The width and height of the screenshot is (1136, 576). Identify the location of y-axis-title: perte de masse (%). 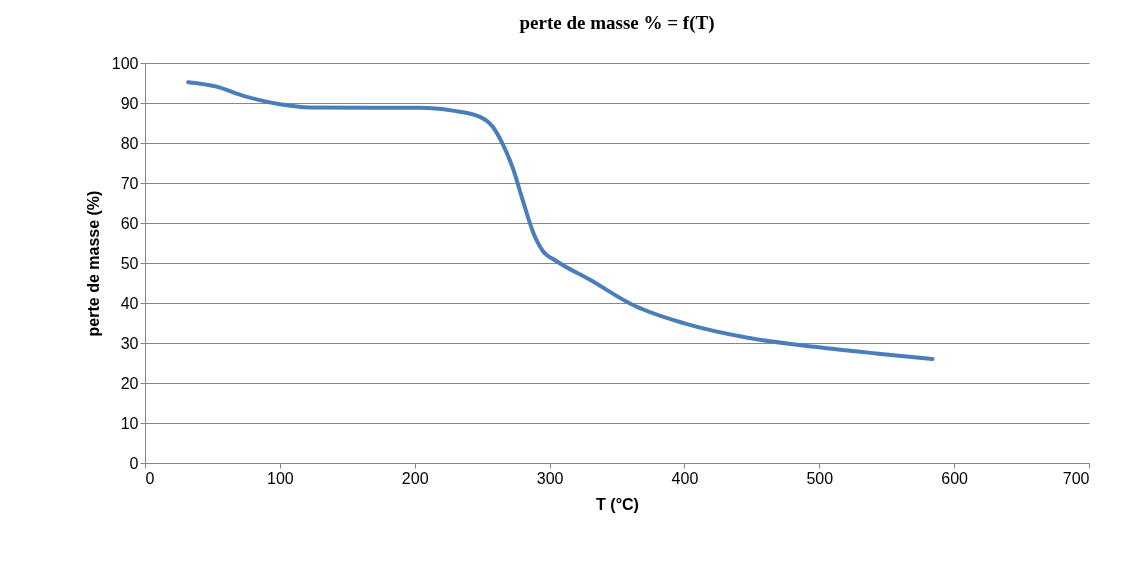
(93, 263).